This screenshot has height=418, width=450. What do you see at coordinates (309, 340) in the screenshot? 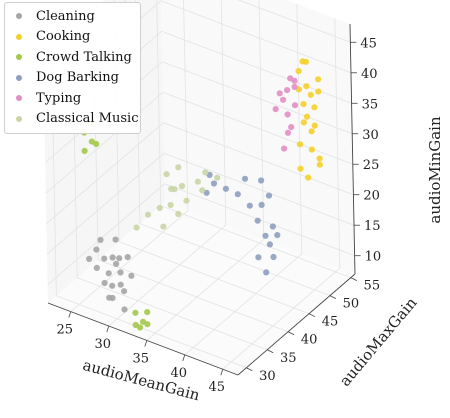
I see `y-tick-label: 40` at bounding box center [309, 340].